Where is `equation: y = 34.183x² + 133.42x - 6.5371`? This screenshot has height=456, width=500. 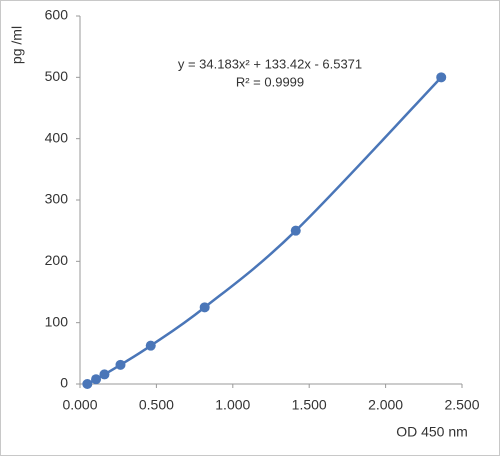 equation: y = 34.183x² + 133.42x - 6.5371 is located at coordinates (270, 63).